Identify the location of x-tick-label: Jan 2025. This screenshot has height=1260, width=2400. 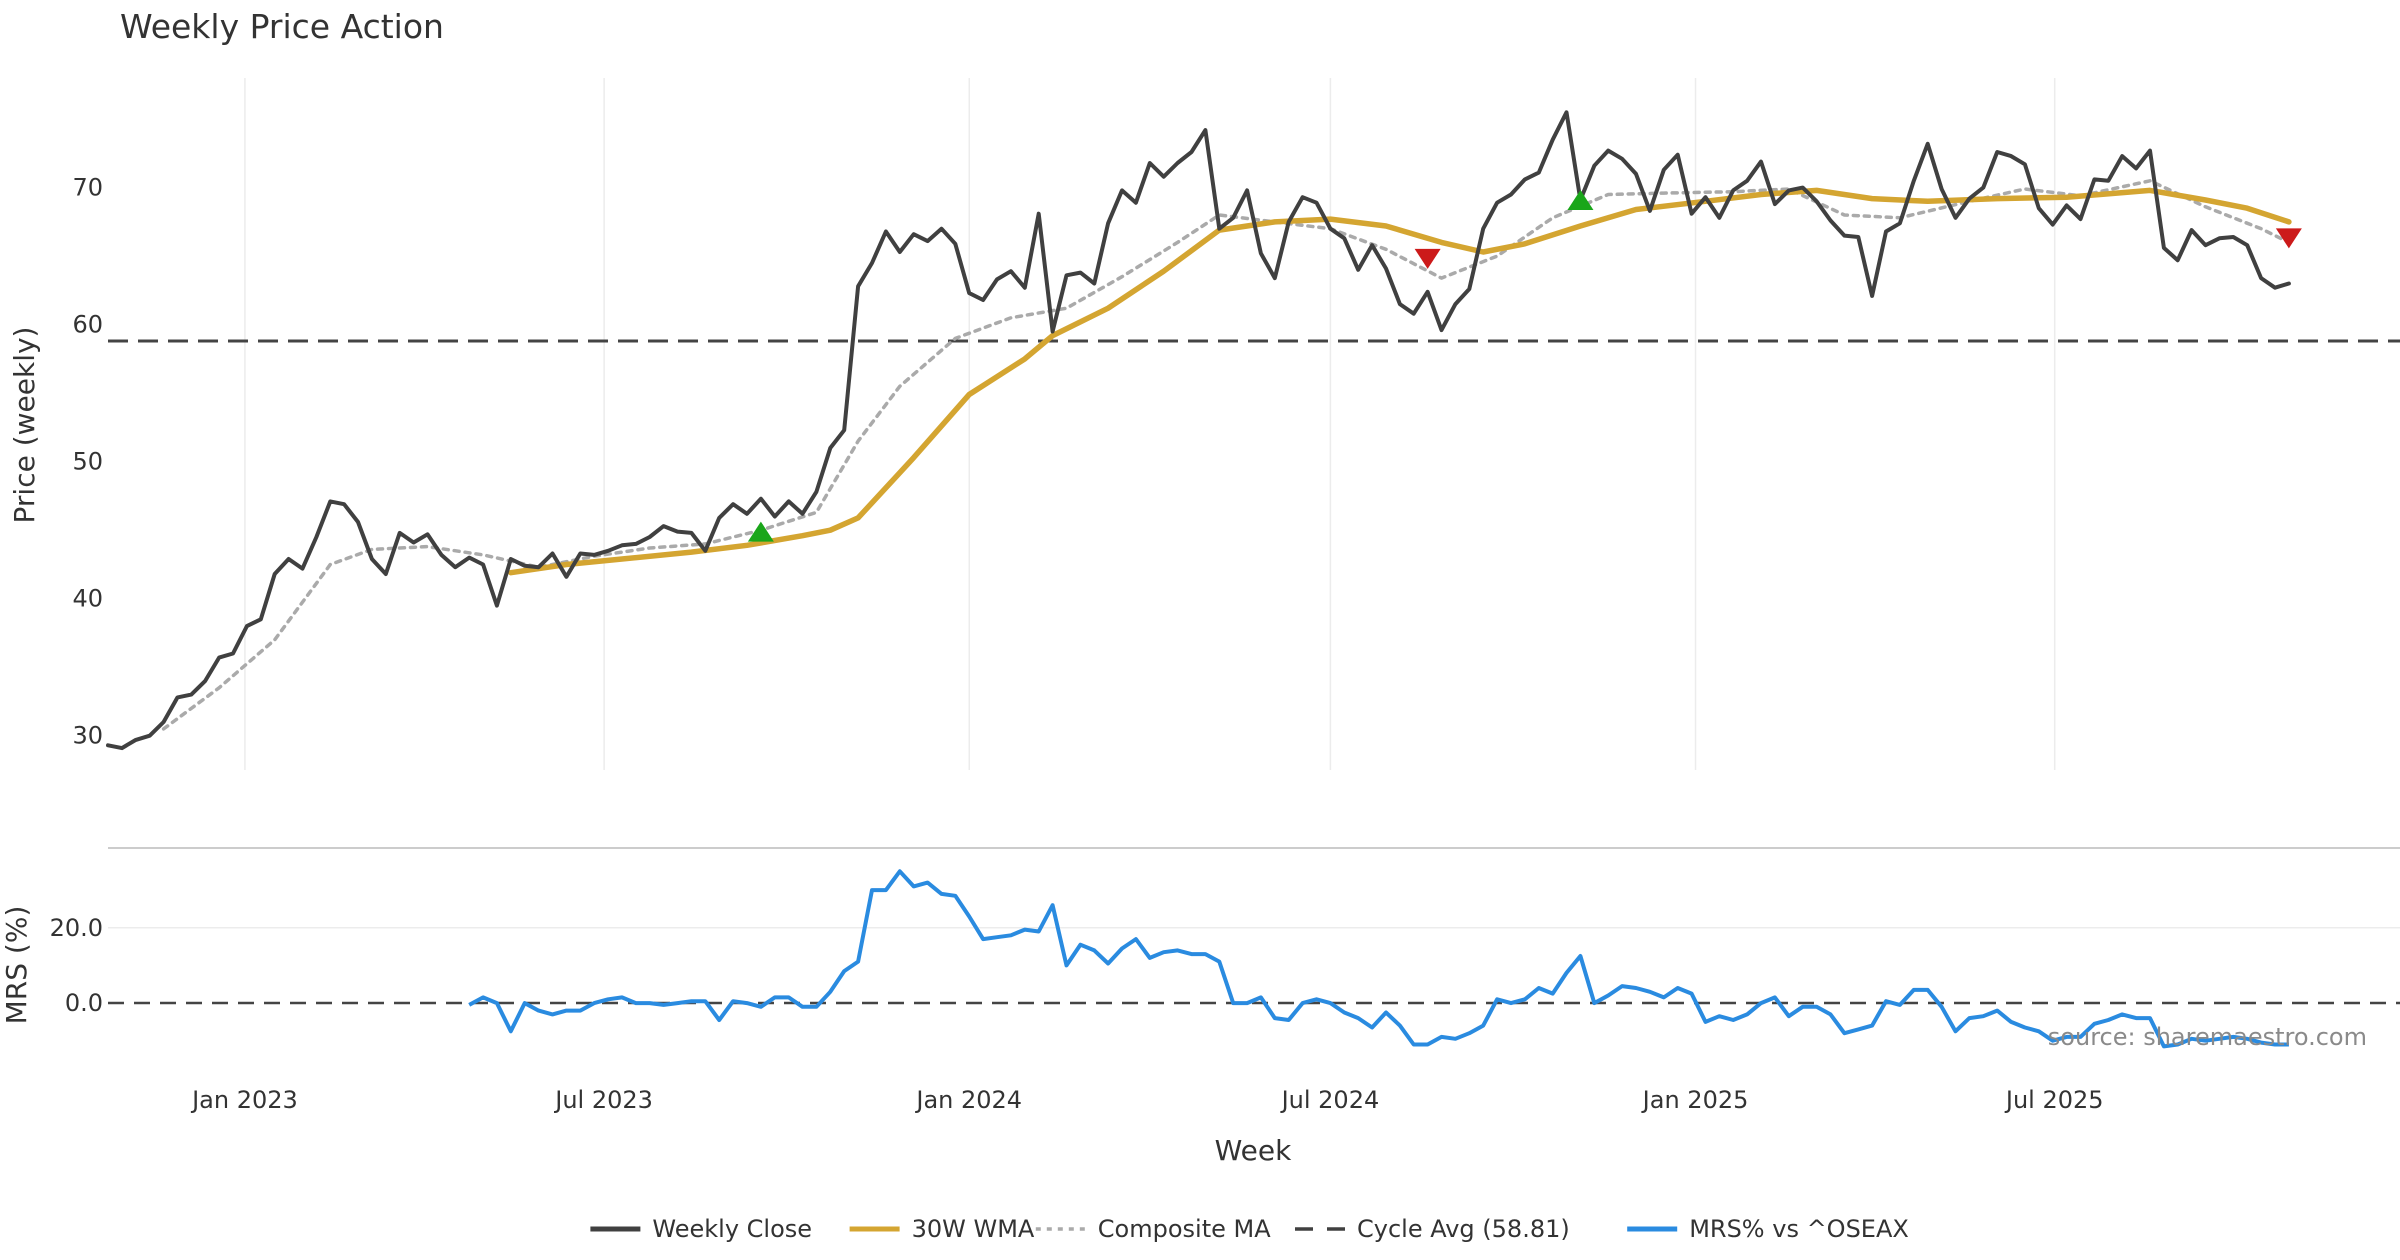
(1695, 1100).